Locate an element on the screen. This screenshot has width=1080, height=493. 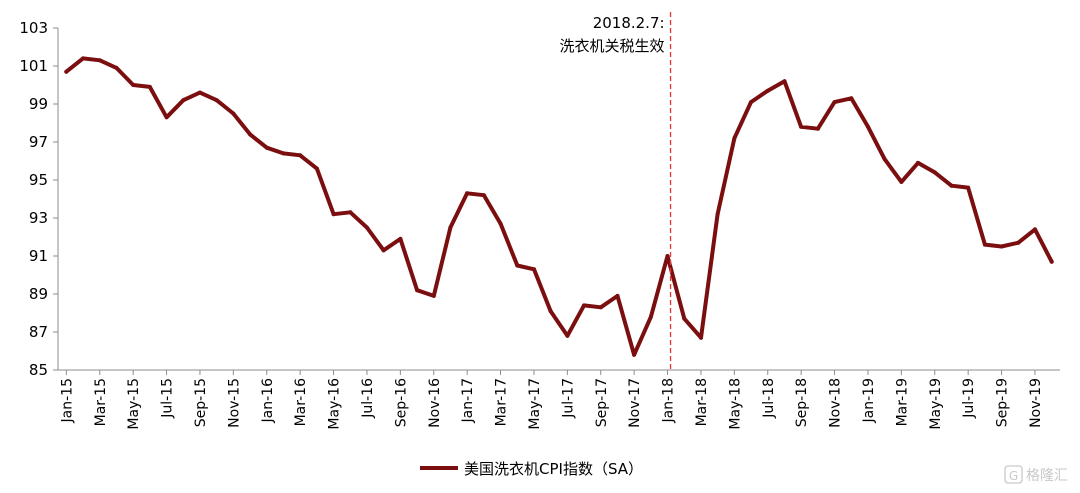
x-tick-label: Mar-16 is located at coordinates (301, 402).